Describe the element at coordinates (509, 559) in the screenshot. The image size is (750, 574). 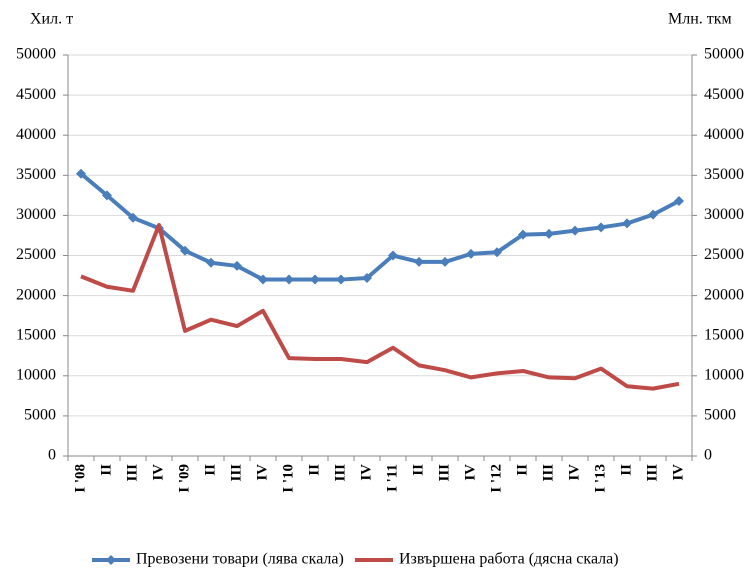
I see `legend-label: Извършена работа (дясна скала)` at that location.